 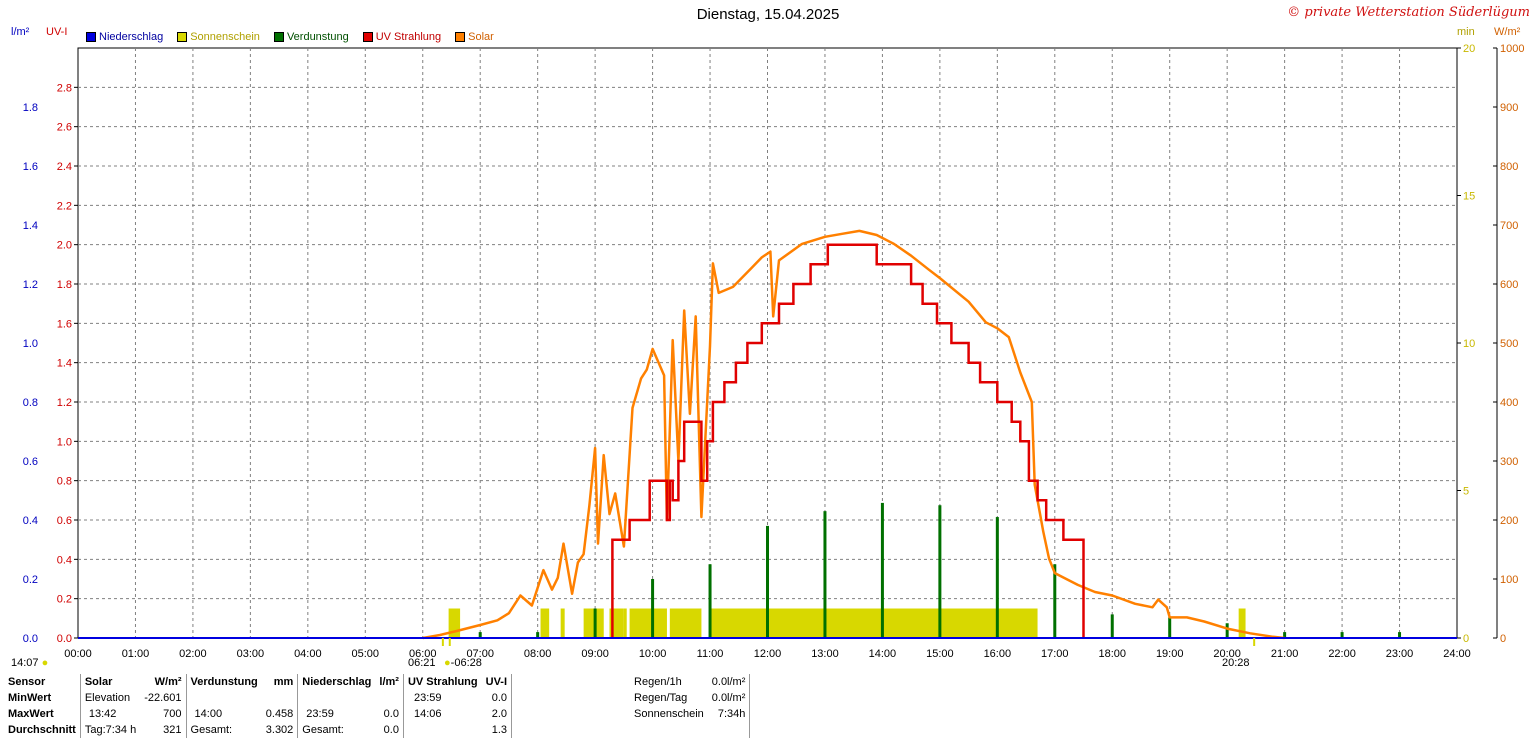 I want to click on x-tick-label: 03:00, so click(x=251, y=654).